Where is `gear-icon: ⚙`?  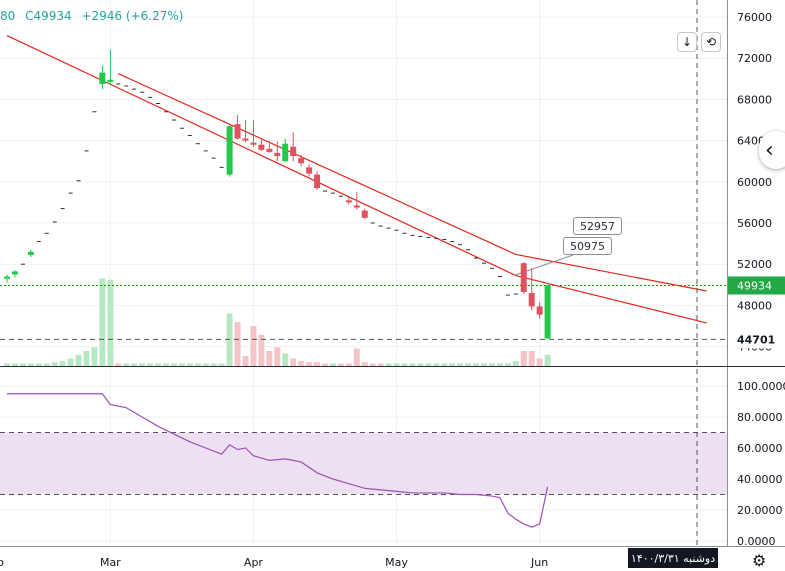
gear-icon: ⚙ is located at coordinates (759, 560).